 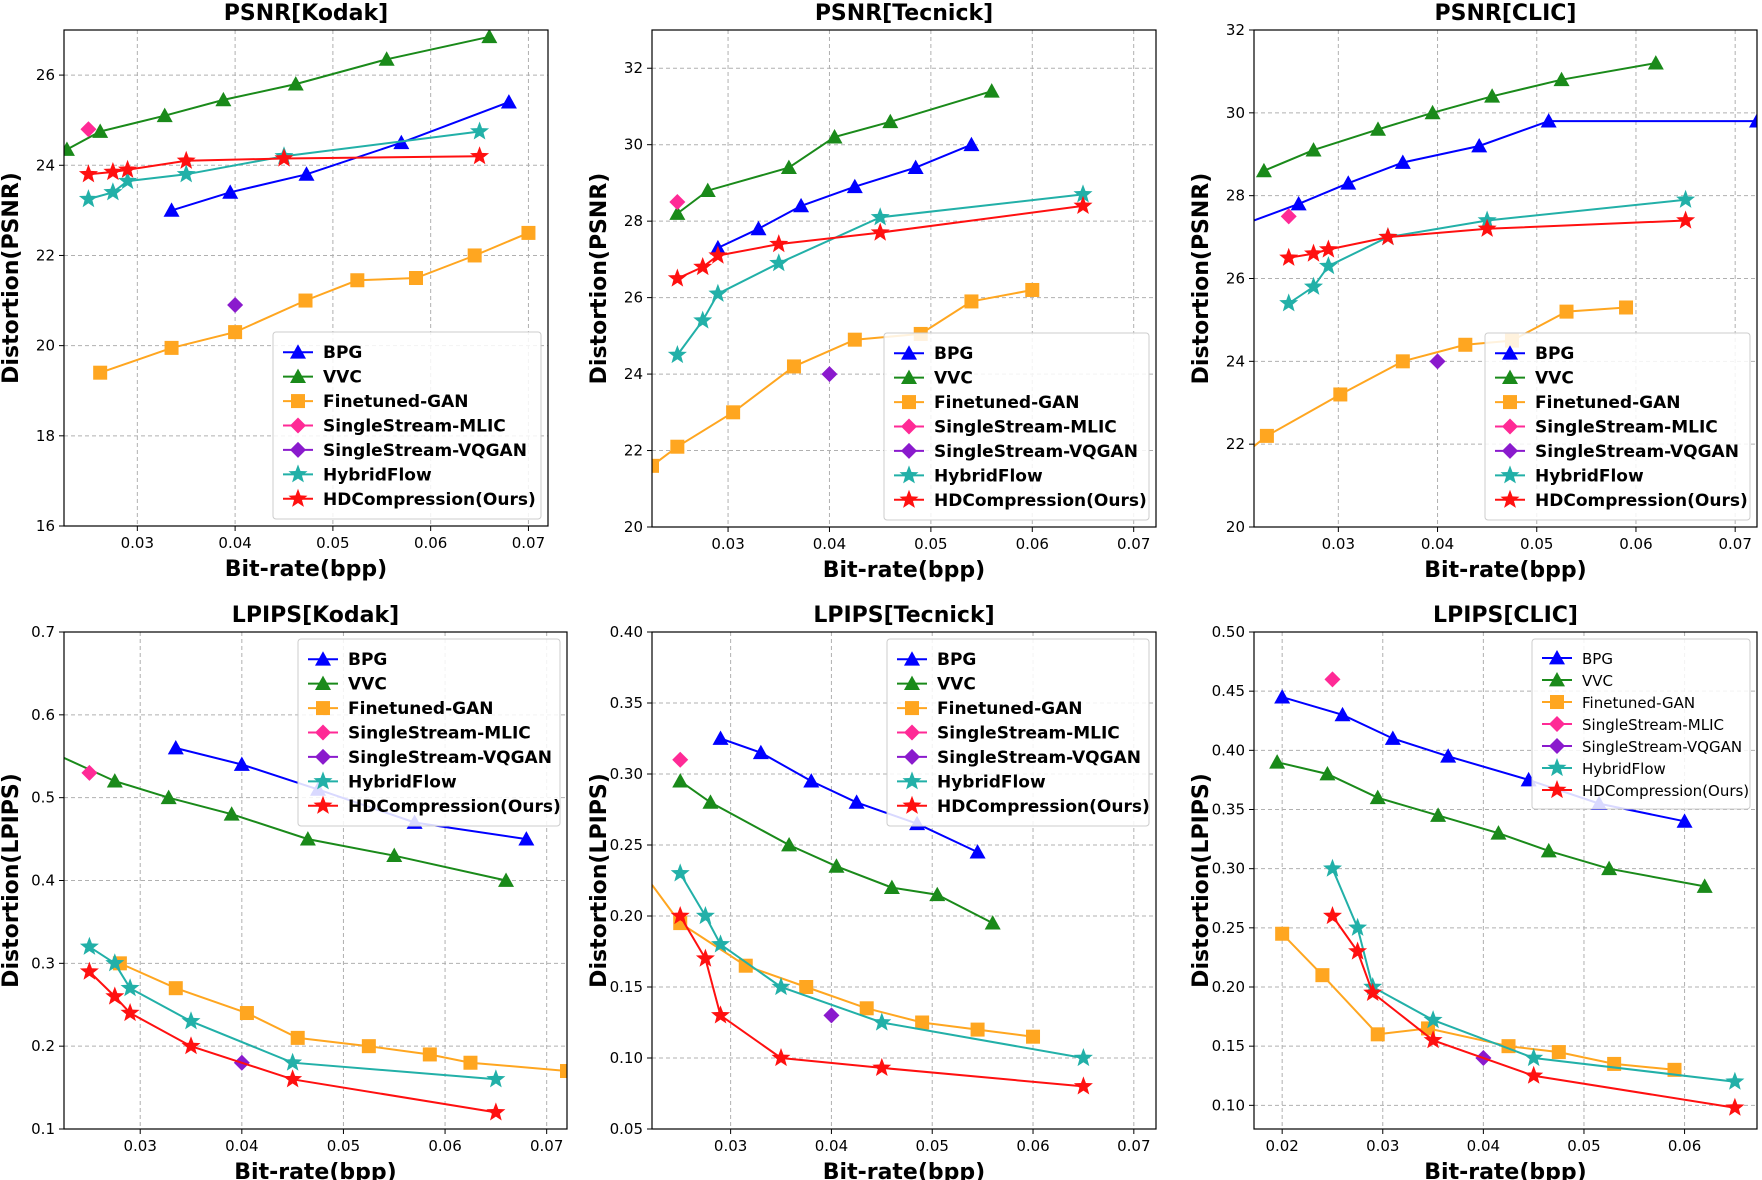 What do you see at coordinates (323, 756) in the screenshot?
I see `legend-marker-SingleStream-VQGAN` at bounding box center [323, 756].